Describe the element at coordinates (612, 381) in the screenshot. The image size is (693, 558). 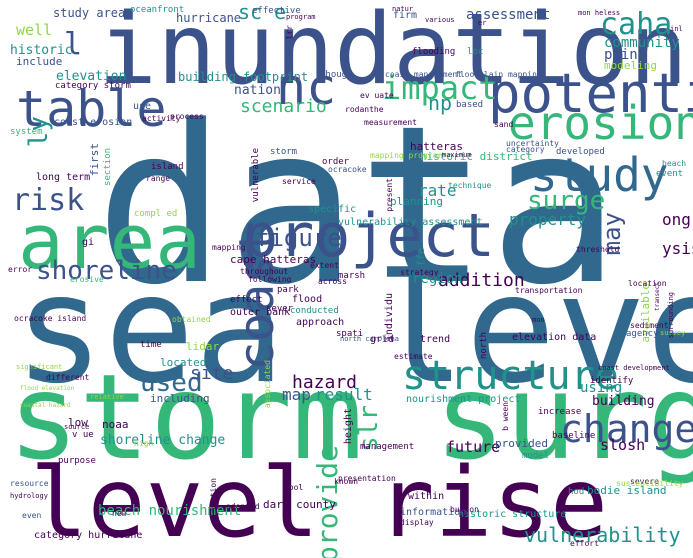
I see `word: identify` at that location.